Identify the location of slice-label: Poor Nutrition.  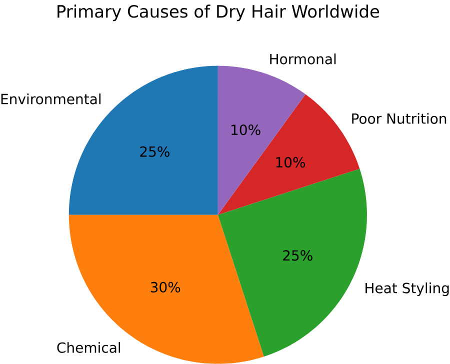
(399, 118).